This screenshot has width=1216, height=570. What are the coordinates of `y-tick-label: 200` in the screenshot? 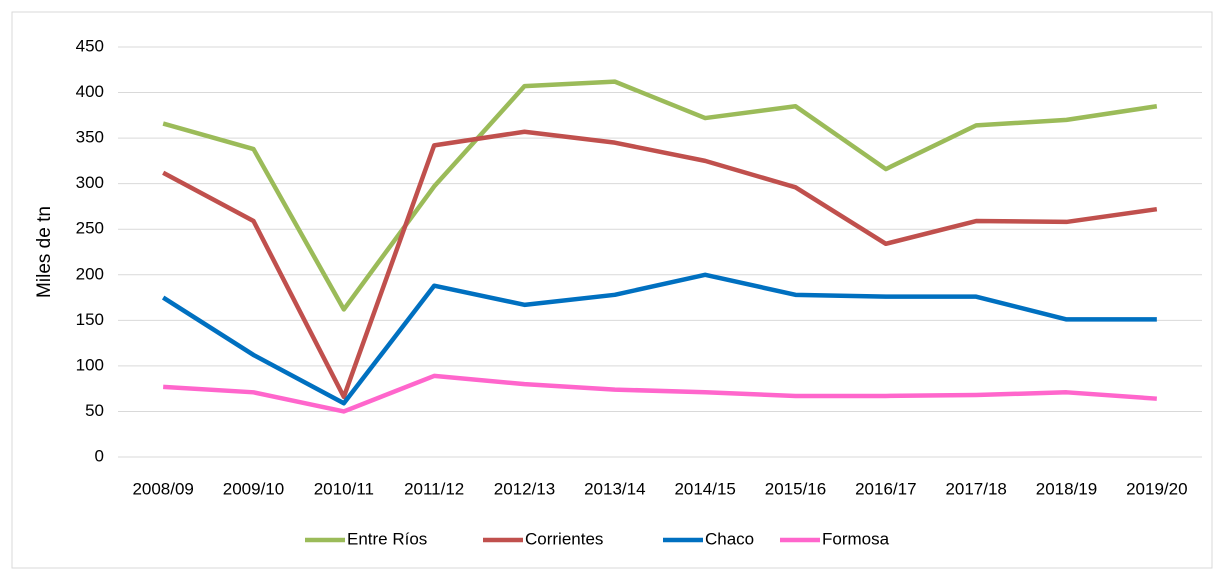 It's located at (90, 273).